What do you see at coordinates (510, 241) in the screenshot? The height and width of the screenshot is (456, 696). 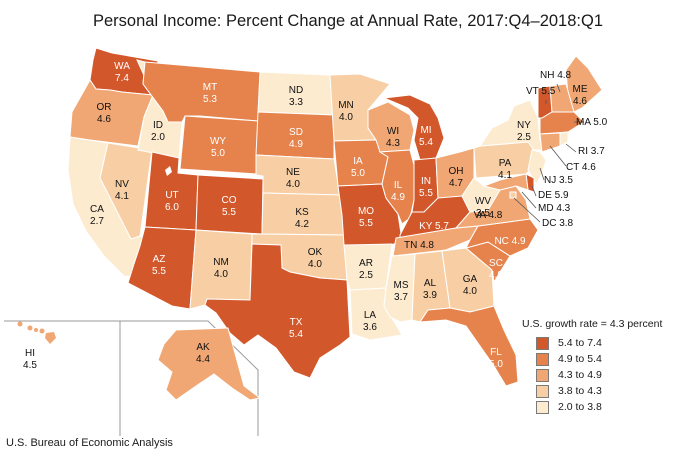 I see `state-label-NC: NC 4.9` at bounding box center [510, 241].